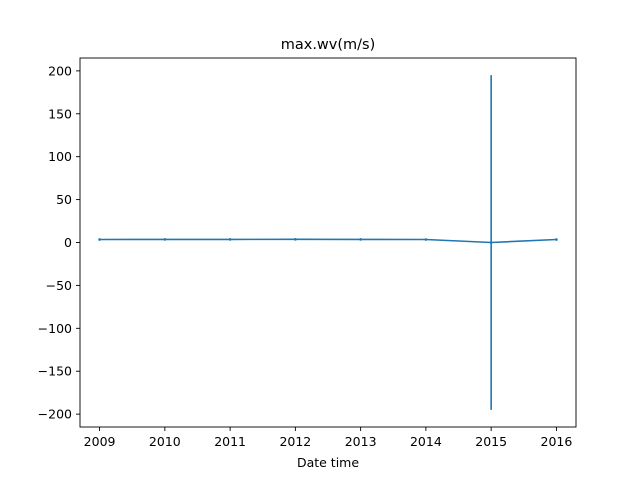 The width and height of the screenshot is (640, 480). What do you see at coordinates (491, 441) in the screenshot?
I see `x-tick-label: 2015` at bounding box center [491, 441].